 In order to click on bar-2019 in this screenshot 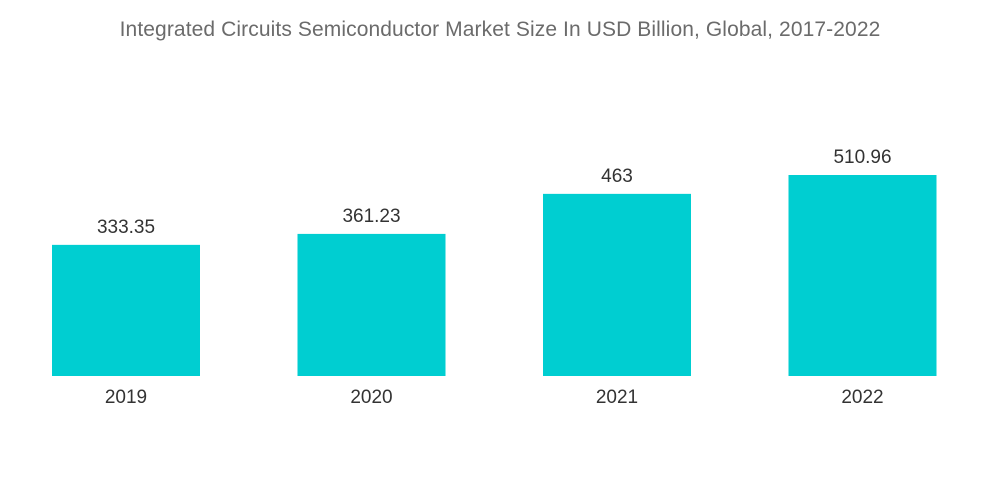, I will do `click(126, 310)`.